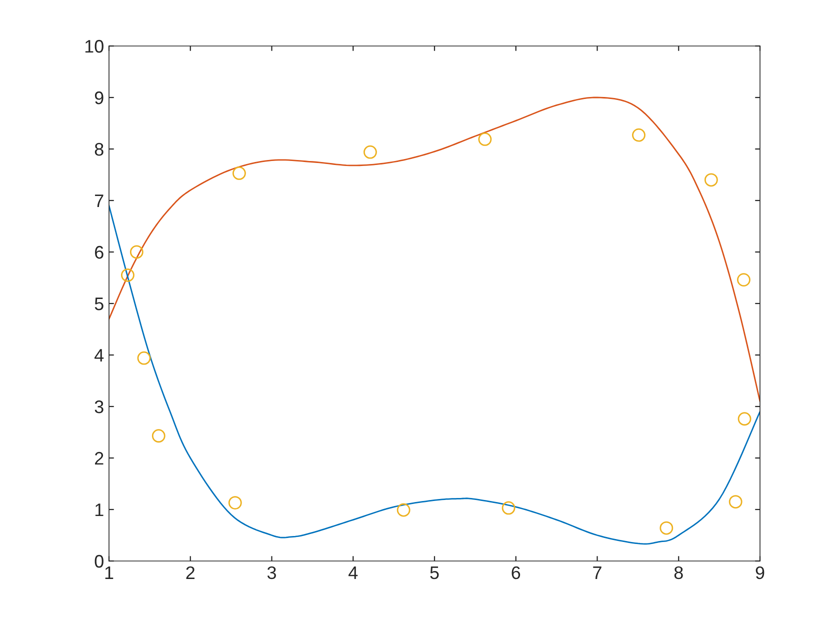  I want to click on y-tick-label: 0, so click(99, 561).